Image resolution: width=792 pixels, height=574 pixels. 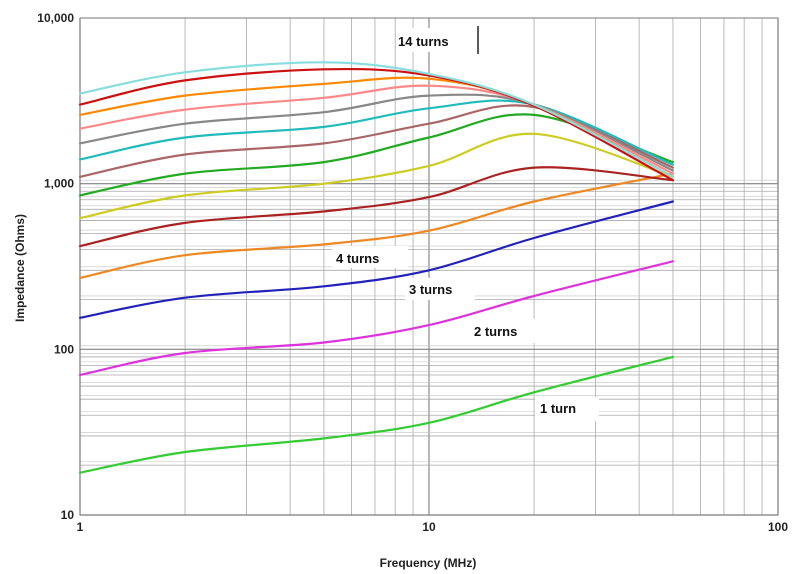 I want to click on annotation-3-turns: 3 turns, so click(x=440, y=289).